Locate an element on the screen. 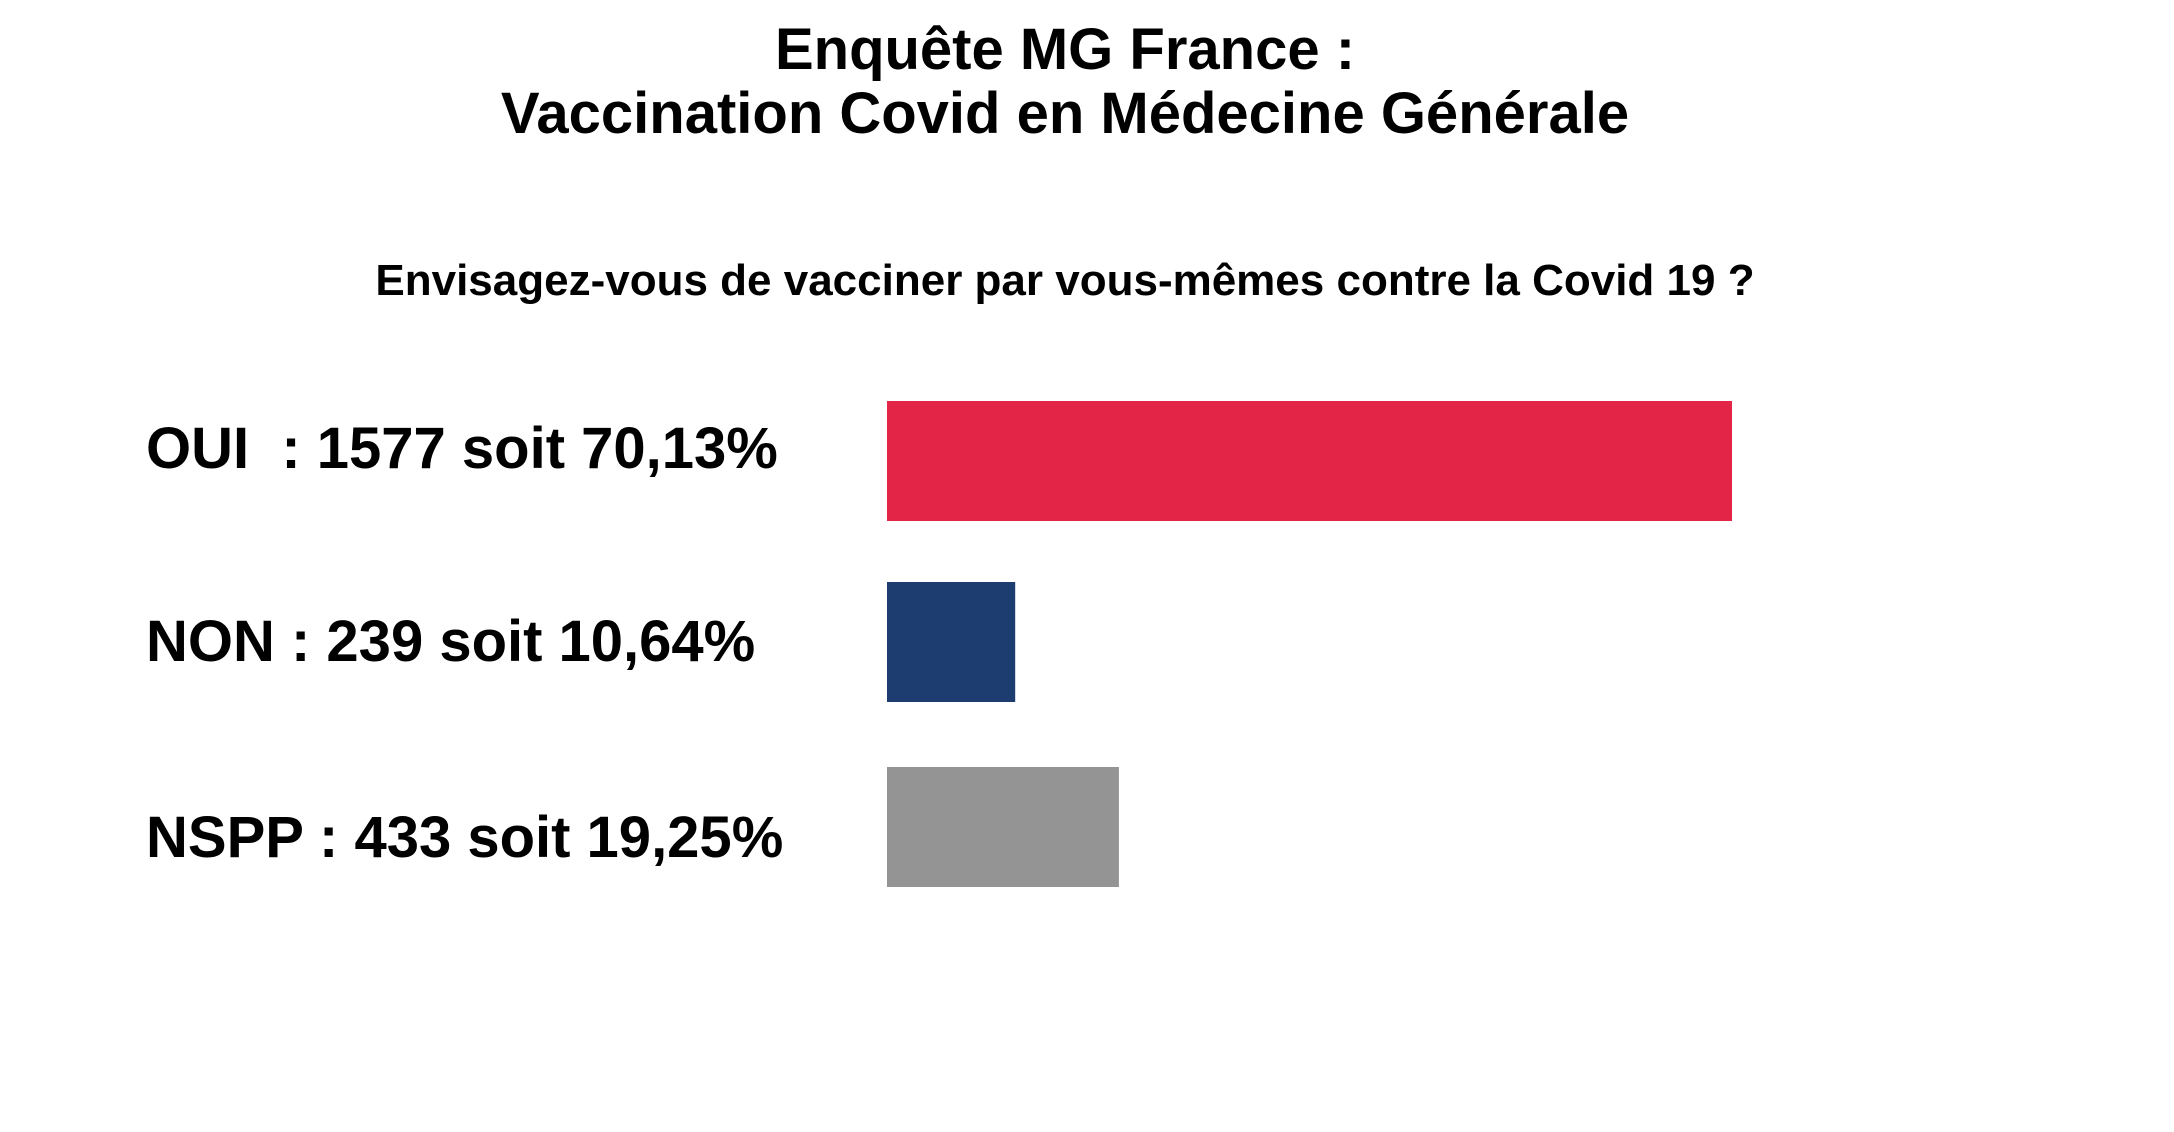 The width and height of the screenshot is (2174, 1132). bar-label-oui: OUI : 1577 soit 70,13% is located at coordinates (462, 448).